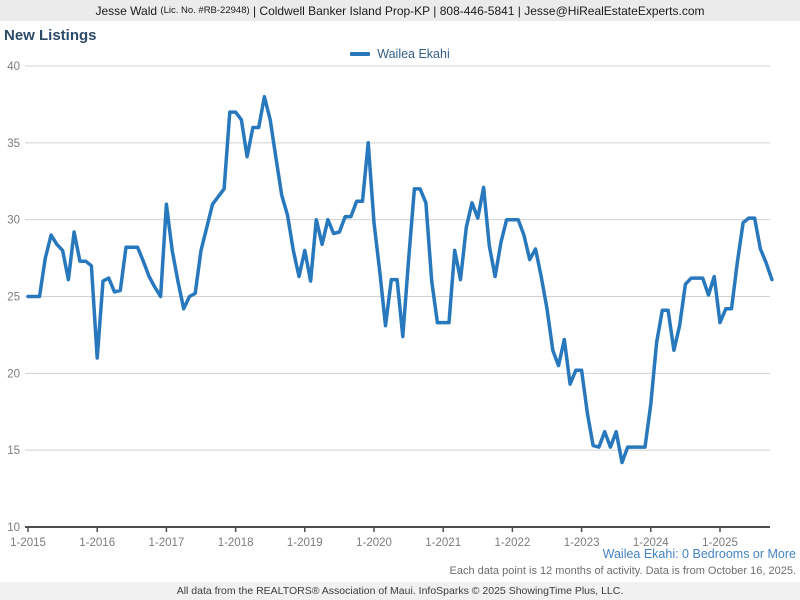 The image size is (800, 600). Describe the element at coordinates (699, 554) in the screenshot. I see `series-filter-link: Wailea Ekahi: 0 Bedrooms or More` at that location.